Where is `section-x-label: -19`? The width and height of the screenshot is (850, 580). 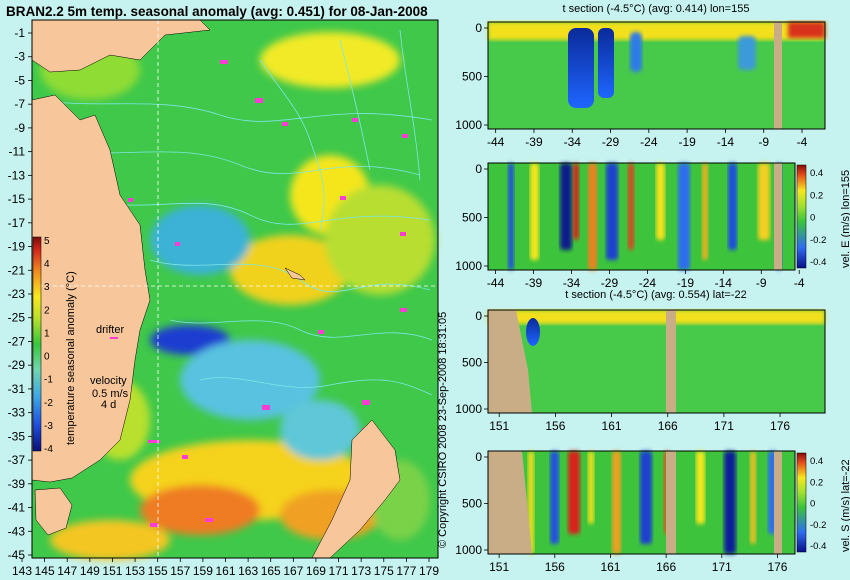 section-x-label: -19 is located at coordinates (686, 283).